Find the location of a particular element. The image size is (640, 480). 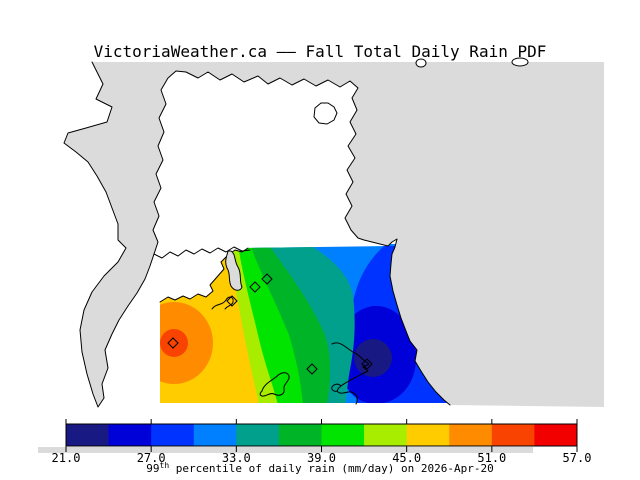

station-markers is located at coordinates (270, 324).